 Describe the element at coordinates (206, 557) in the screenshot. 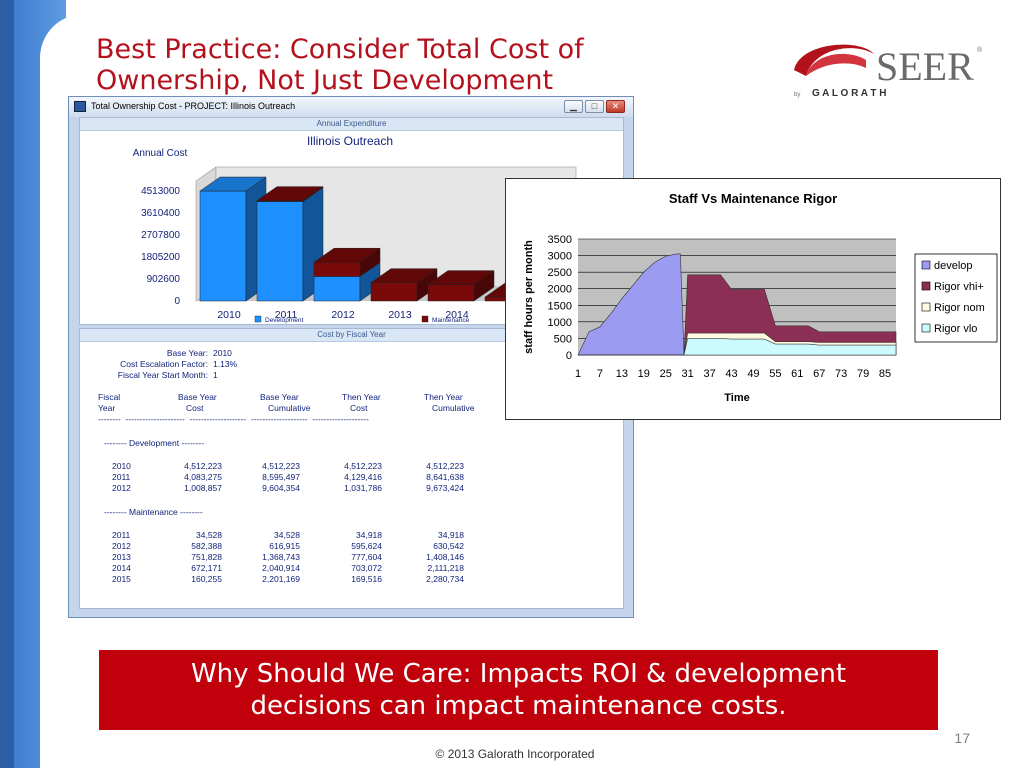

I see `maint-row-base-cost: 751,828` at that location.